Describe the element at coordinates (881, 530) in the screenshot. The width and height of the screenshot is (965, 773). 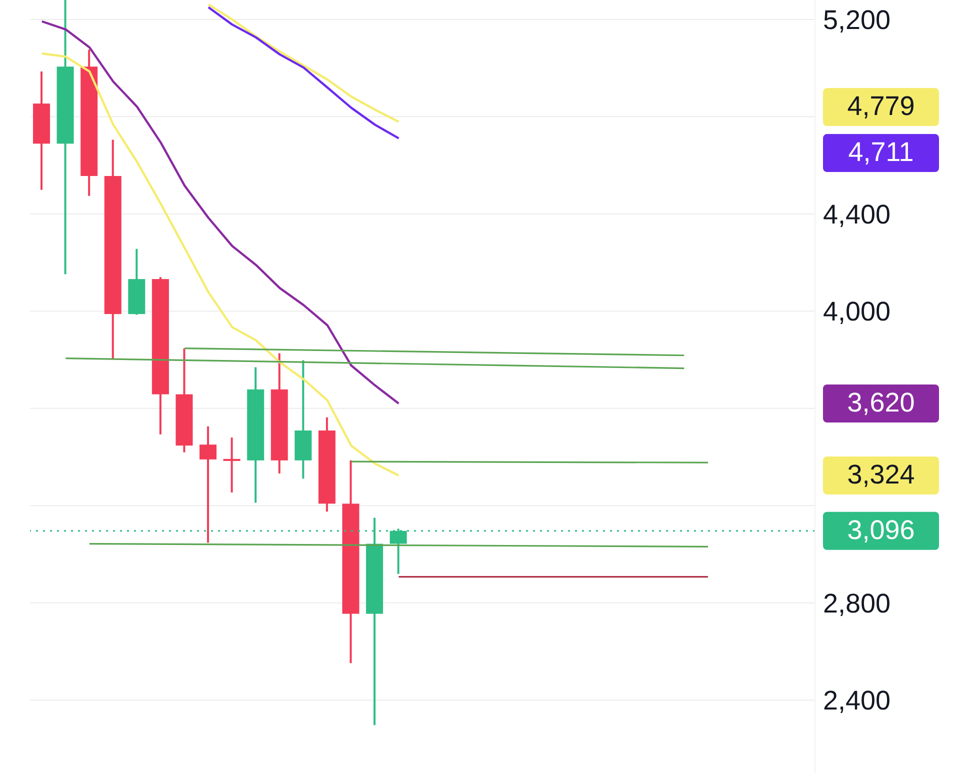
I see `ref-line-label: 3,096` at that location.